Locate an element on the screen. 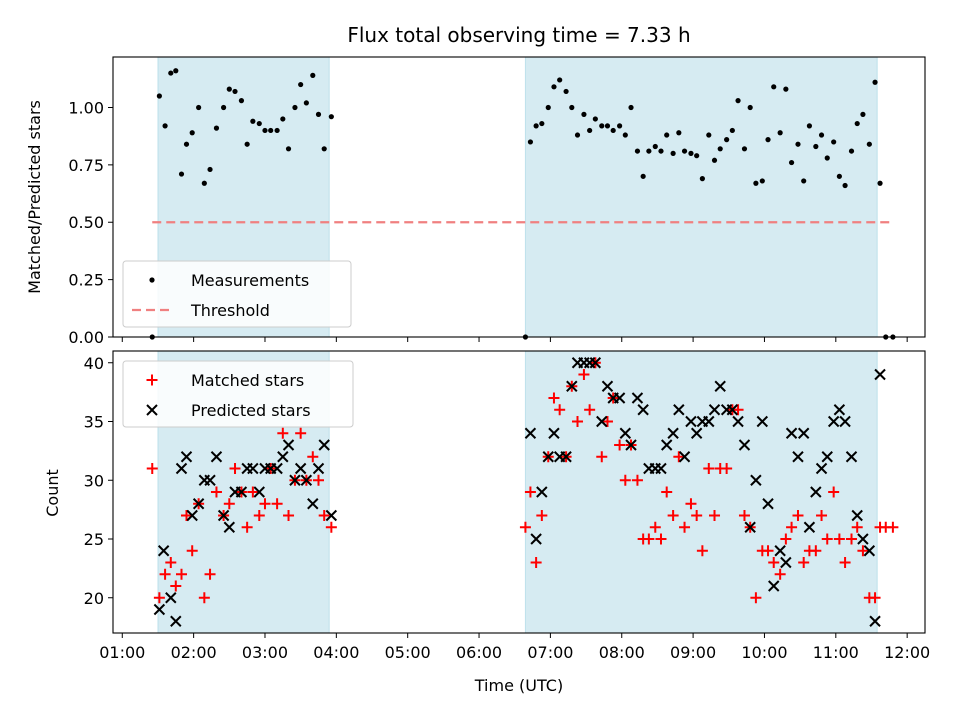 This screenshot has width=960, height=720. legend-label: Matched stars is located at coordinates (247, 380).